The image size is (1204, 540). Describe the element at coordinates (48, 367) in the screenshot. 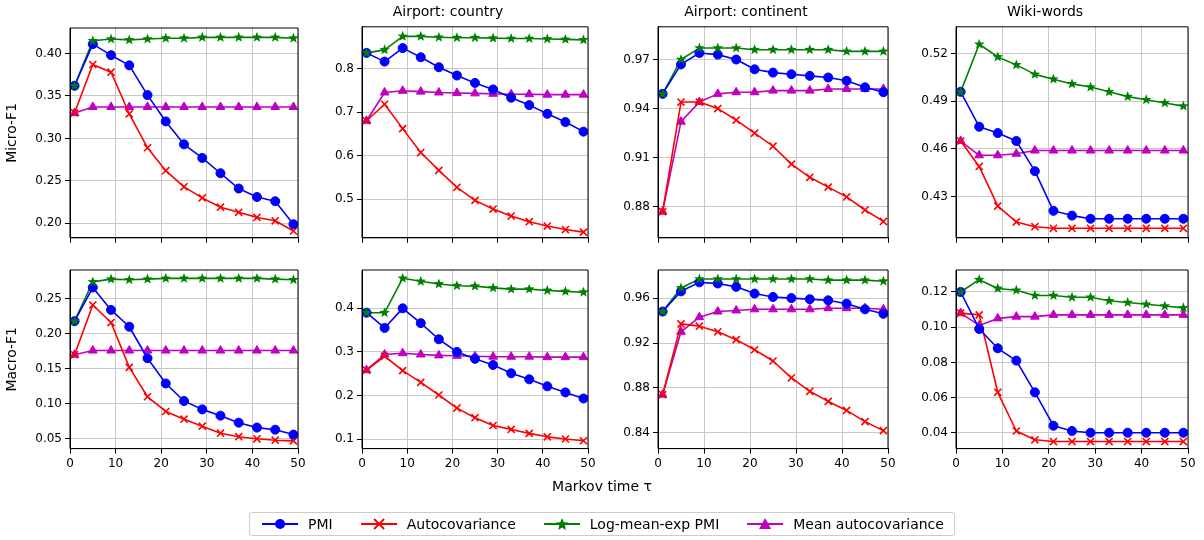

I see `y-tick-label: 0.15` at that location.